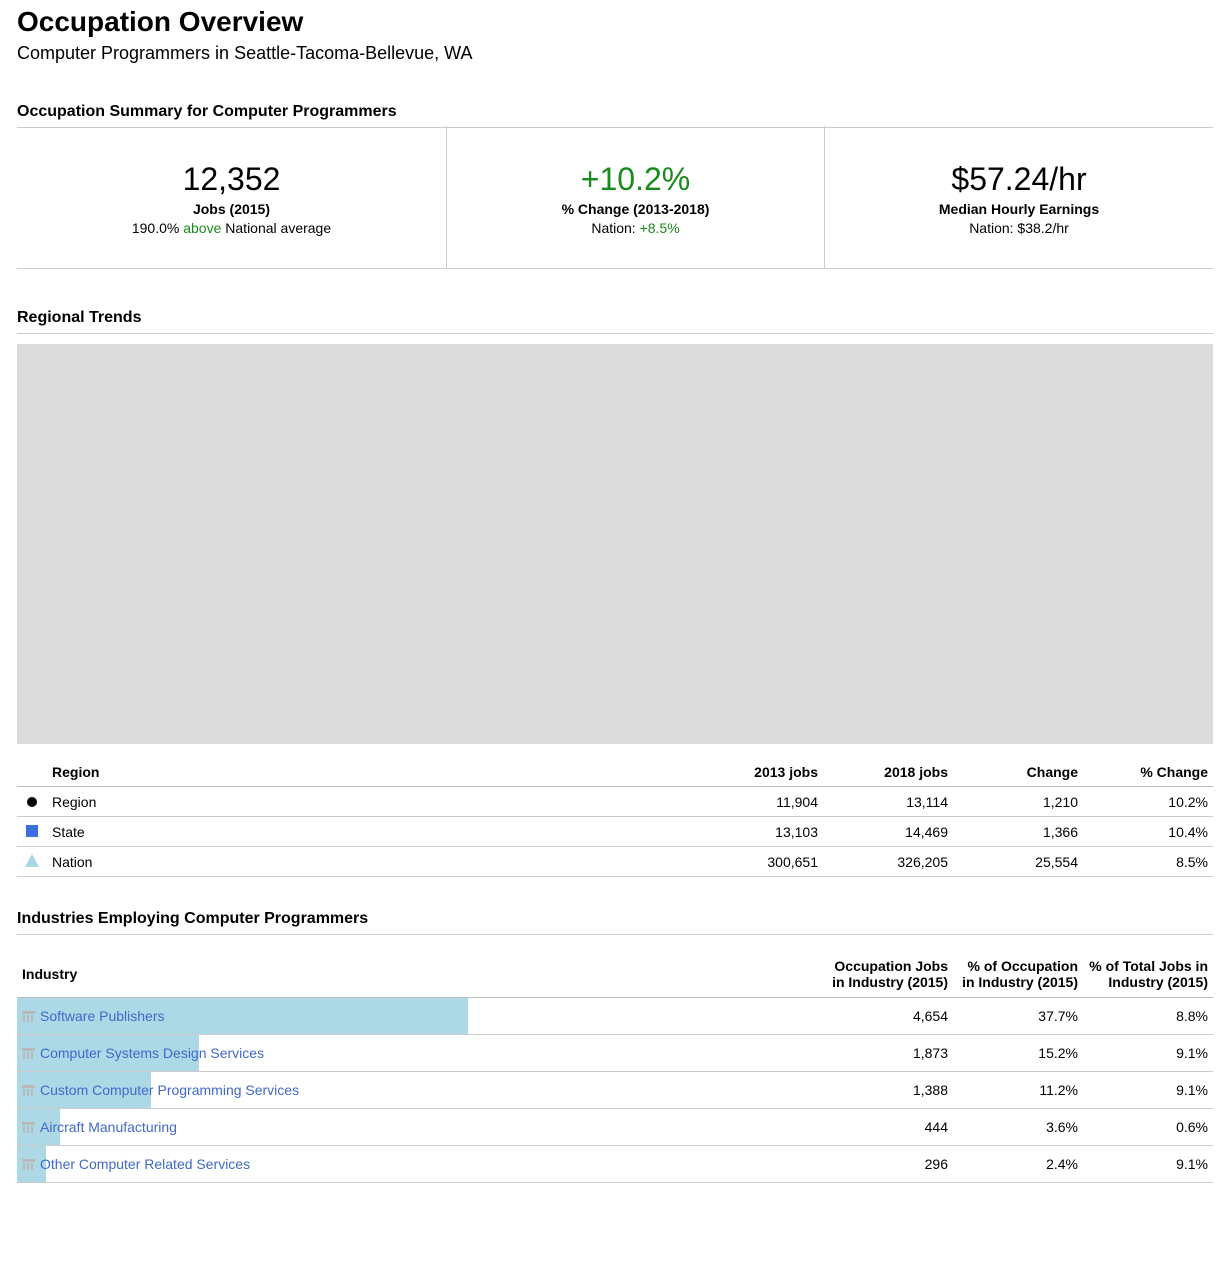 This screenshot has width=1229, height=1264. What do you see at coordinates (1018, 1016) in the screenshot?
I see `pct-occupation: 37.7%` at bounding box center [1018, 1016].